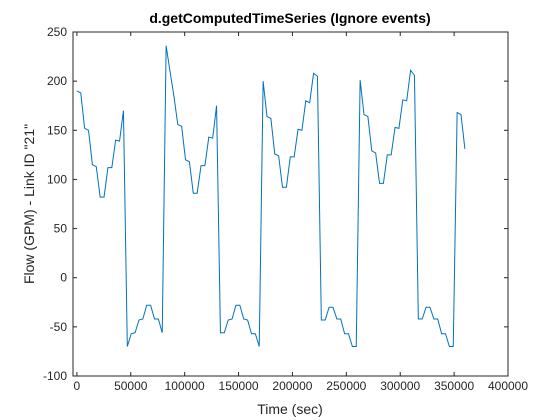 This screenshot has width=560, height=420. What do you see at coordinates (55, 376) in the screenshot?
I see `y-tick-label: -100` at bounding box center [55, 376].